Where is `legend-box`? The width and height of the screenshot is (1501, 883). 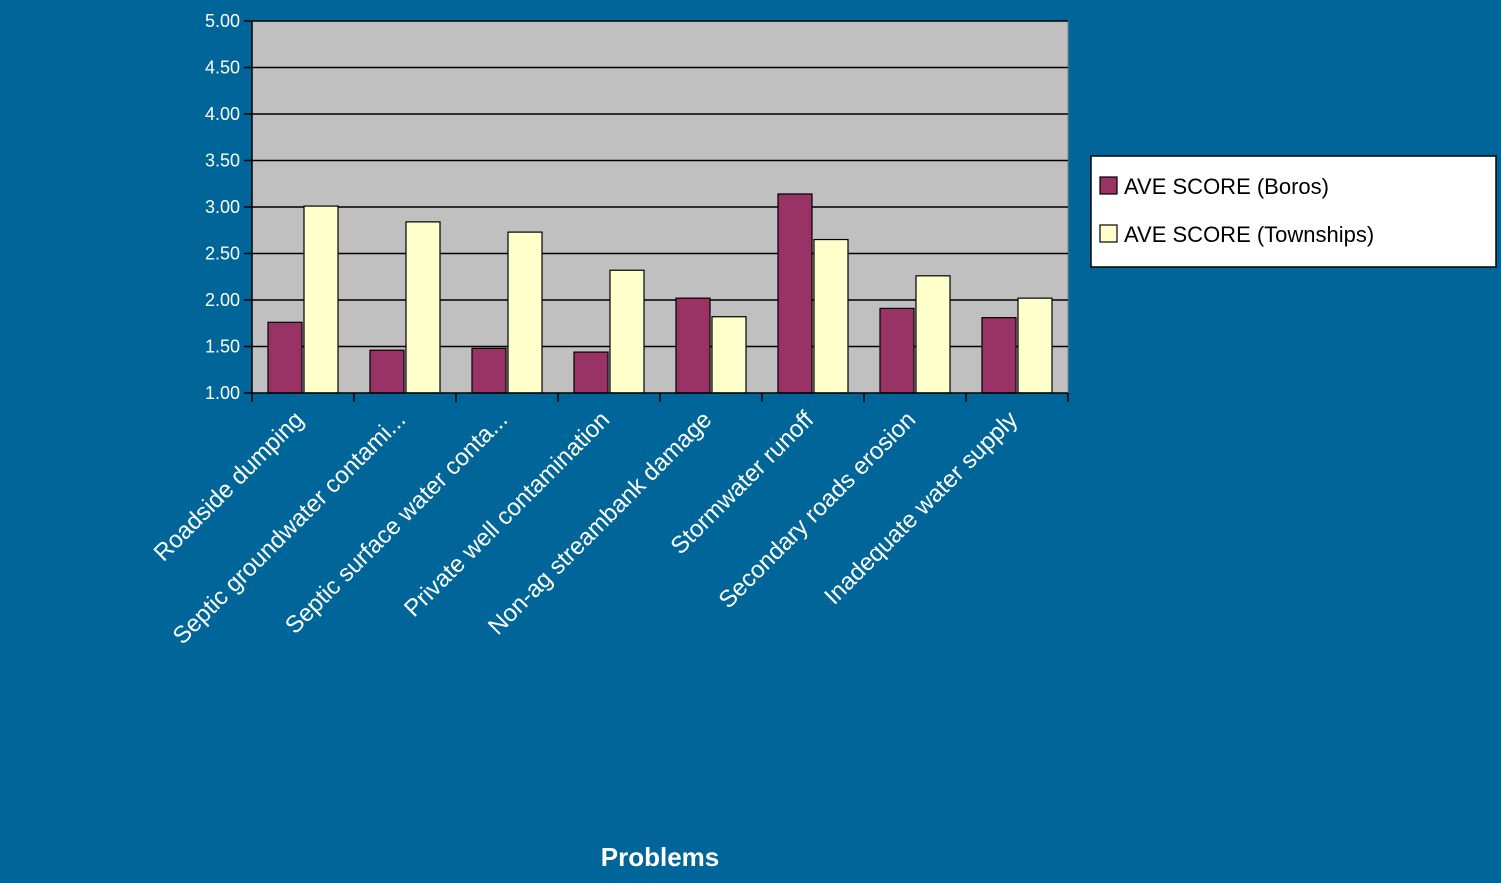
legend-box is located at coordinates (1293, 211).